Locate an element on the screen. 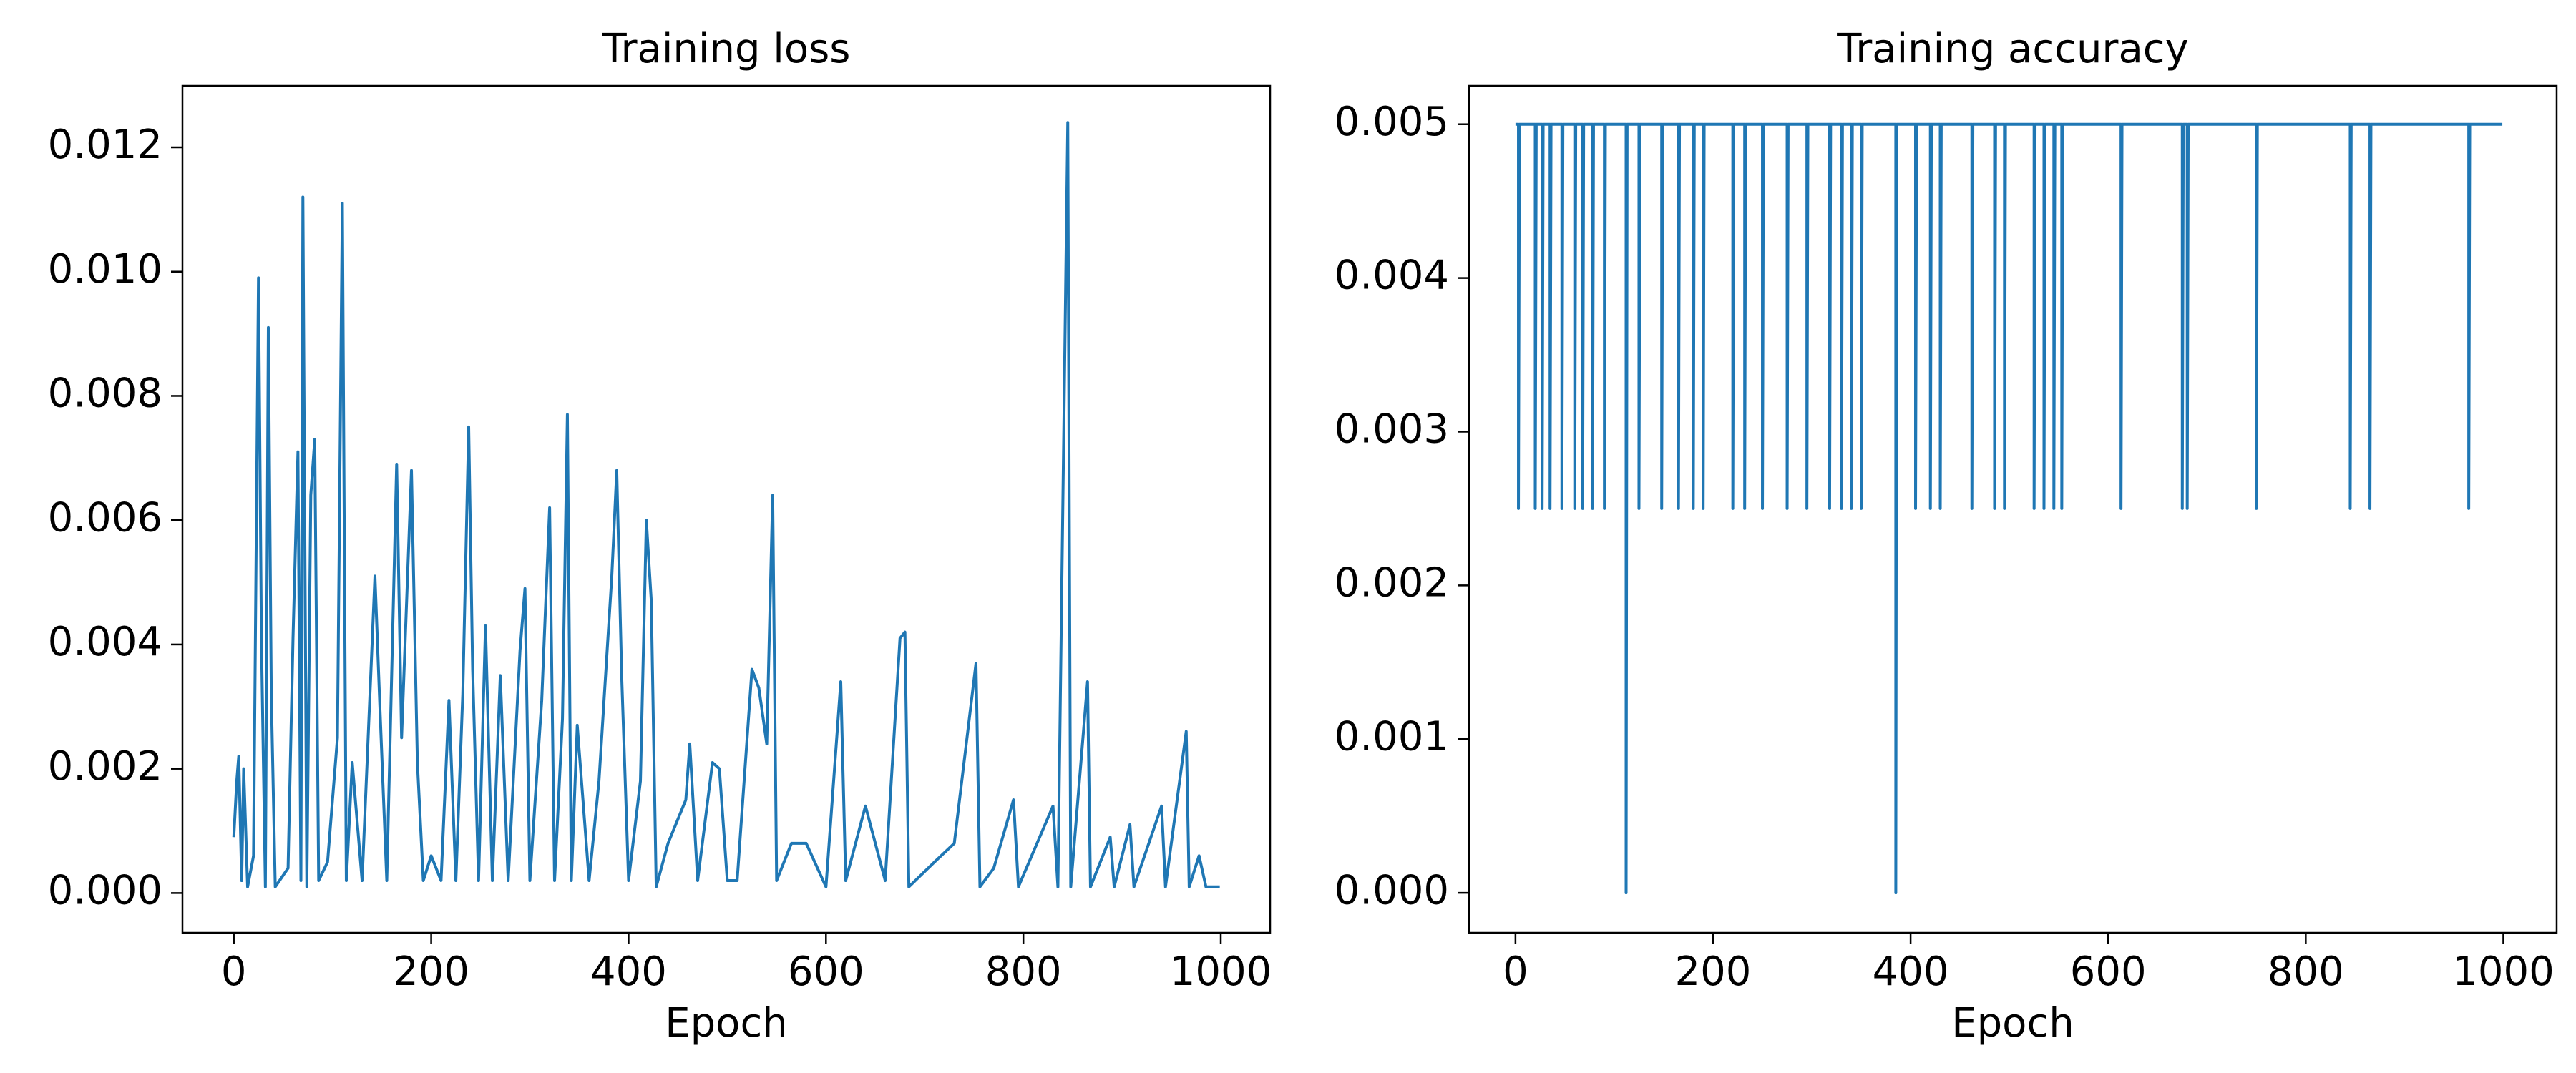  y-tick-label: 0.008 is located at coordinates (105, 394).